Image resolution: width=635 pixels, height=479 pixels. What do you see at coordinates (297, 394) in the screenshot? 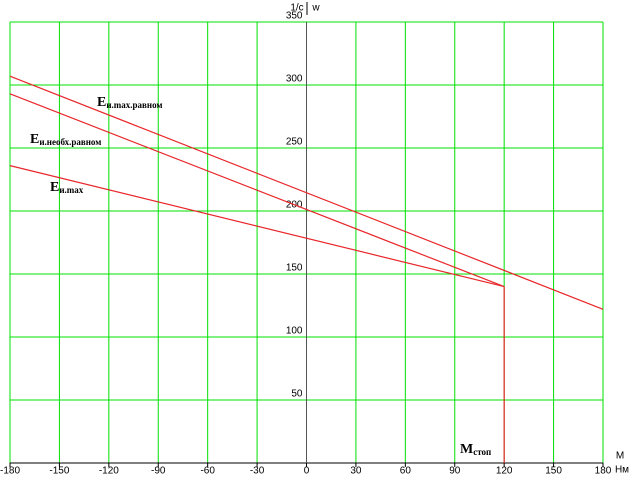
I see `y-tick-label: 50` at bounding box center [297, 394].